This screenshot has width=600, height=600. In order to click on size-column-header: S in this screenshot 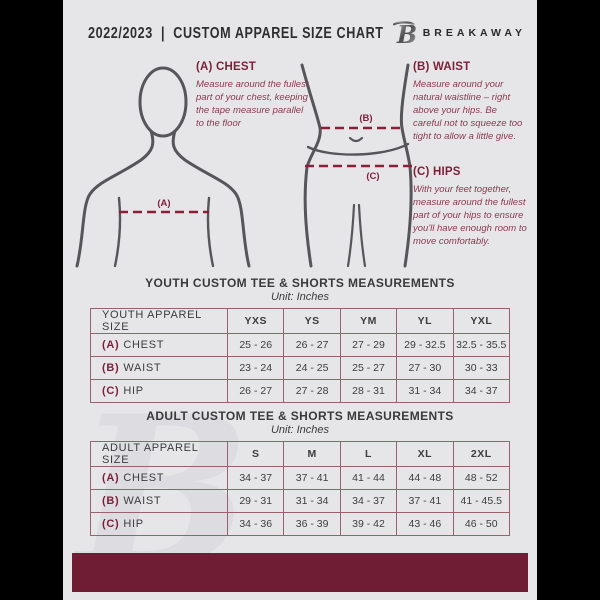, I will do `click(255, 454)`.